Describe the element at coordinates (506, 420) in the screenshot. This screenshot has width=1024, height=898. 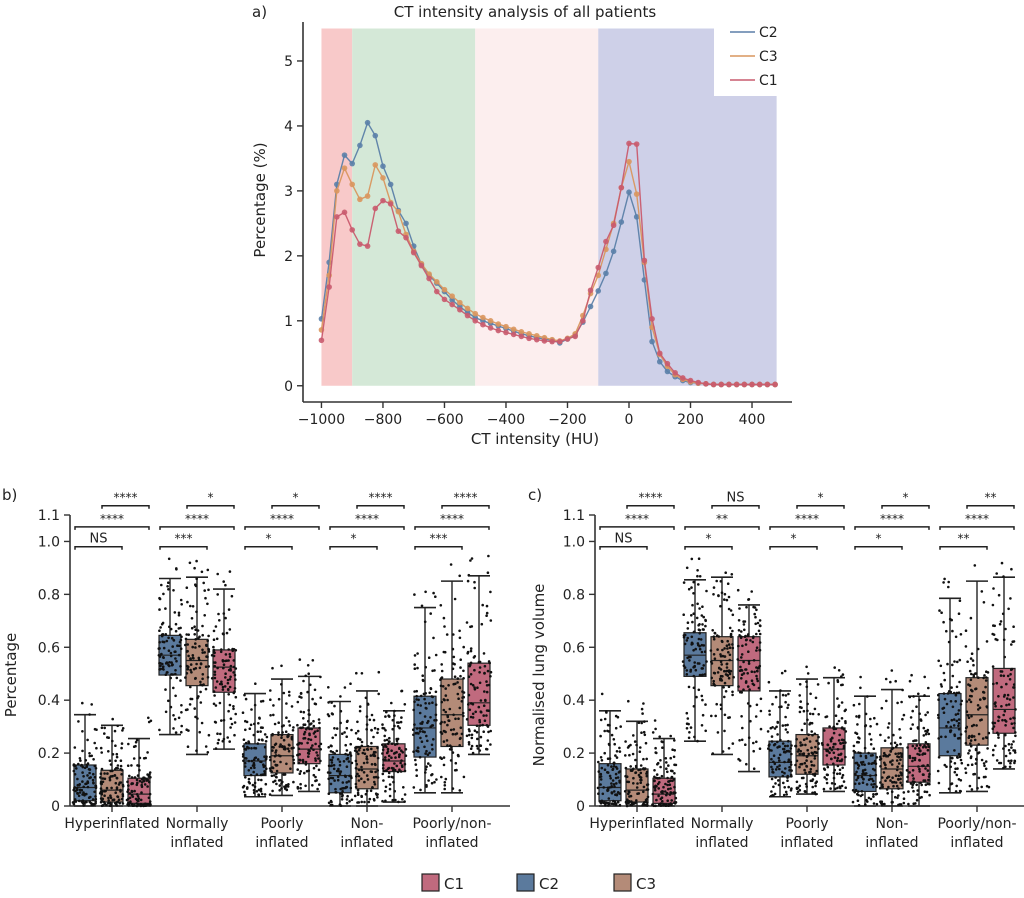
I see `x-tick-label: −400` at that location.